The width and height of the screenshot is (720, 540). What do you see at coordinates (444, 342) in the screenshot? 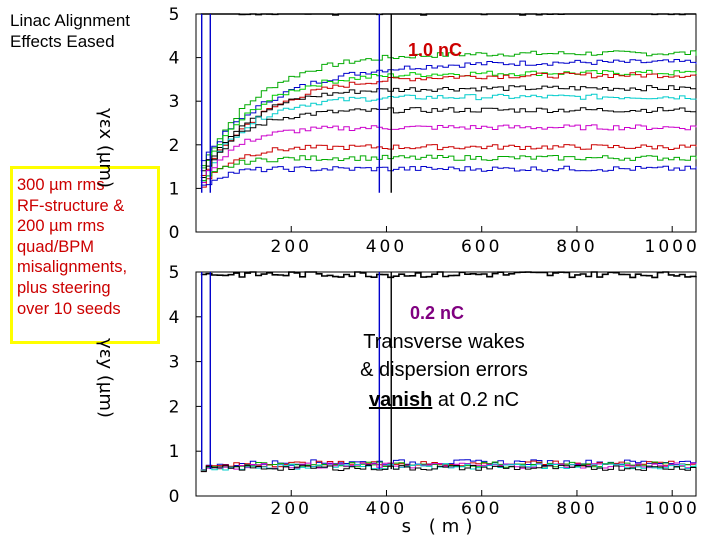
I see `note-line-1: Transverse wakes` at bounding box center [444, 342].